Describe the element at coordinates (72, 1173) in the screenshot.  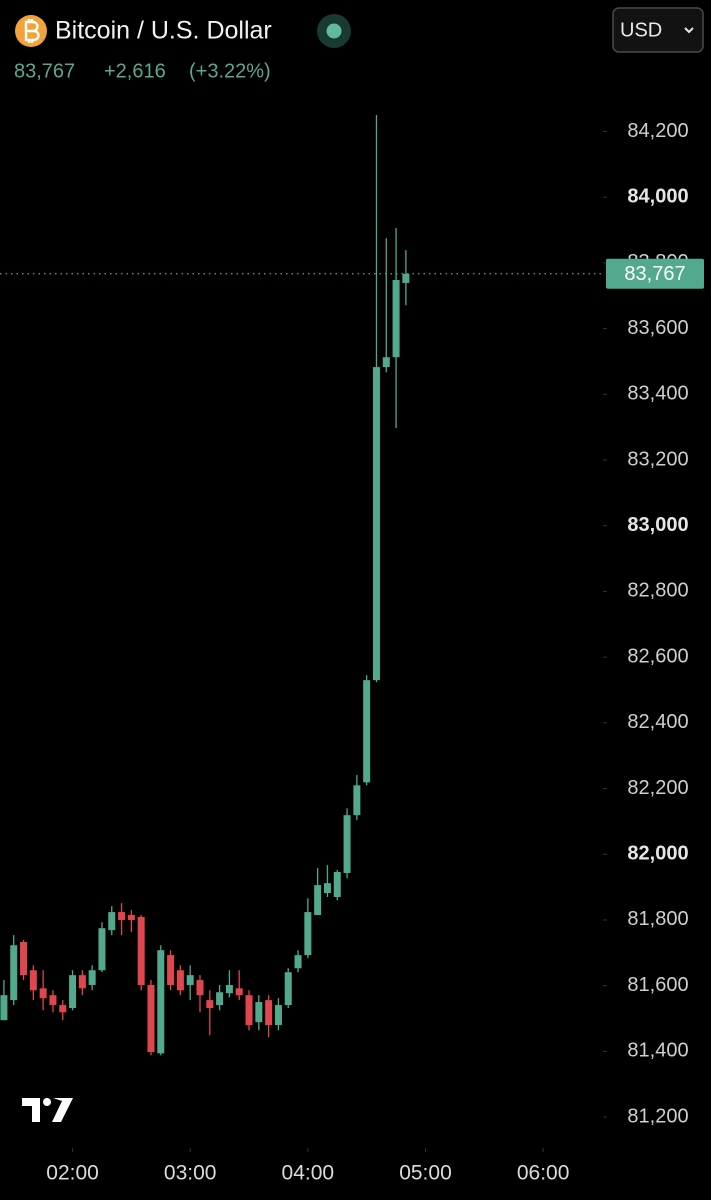
I see `x-tick-label: 02:00` at that location.